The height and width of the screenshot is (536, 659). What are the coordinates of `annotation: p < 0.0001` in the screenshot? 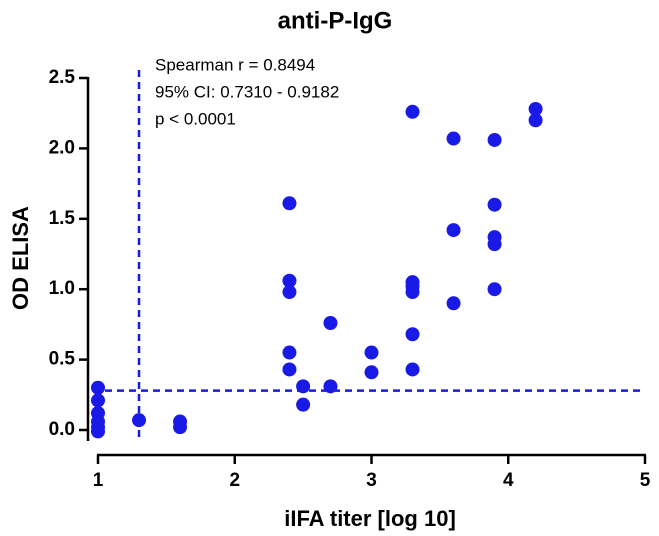 It's located at (195, 118).